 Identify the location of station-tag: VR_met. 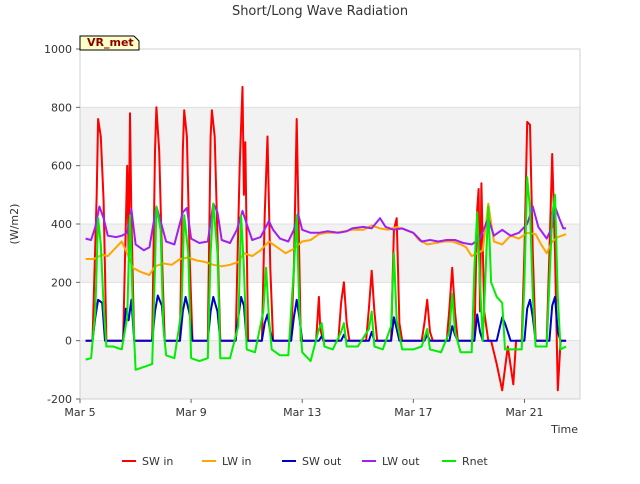
(109, 43).